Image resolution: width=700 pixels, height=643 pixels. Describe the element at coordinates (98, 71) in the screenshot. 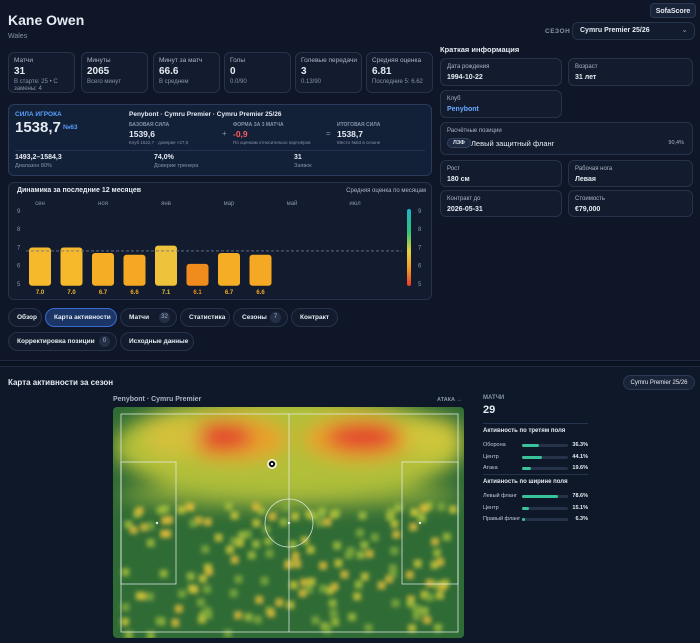

I see `stat-value: 2065` at that location.